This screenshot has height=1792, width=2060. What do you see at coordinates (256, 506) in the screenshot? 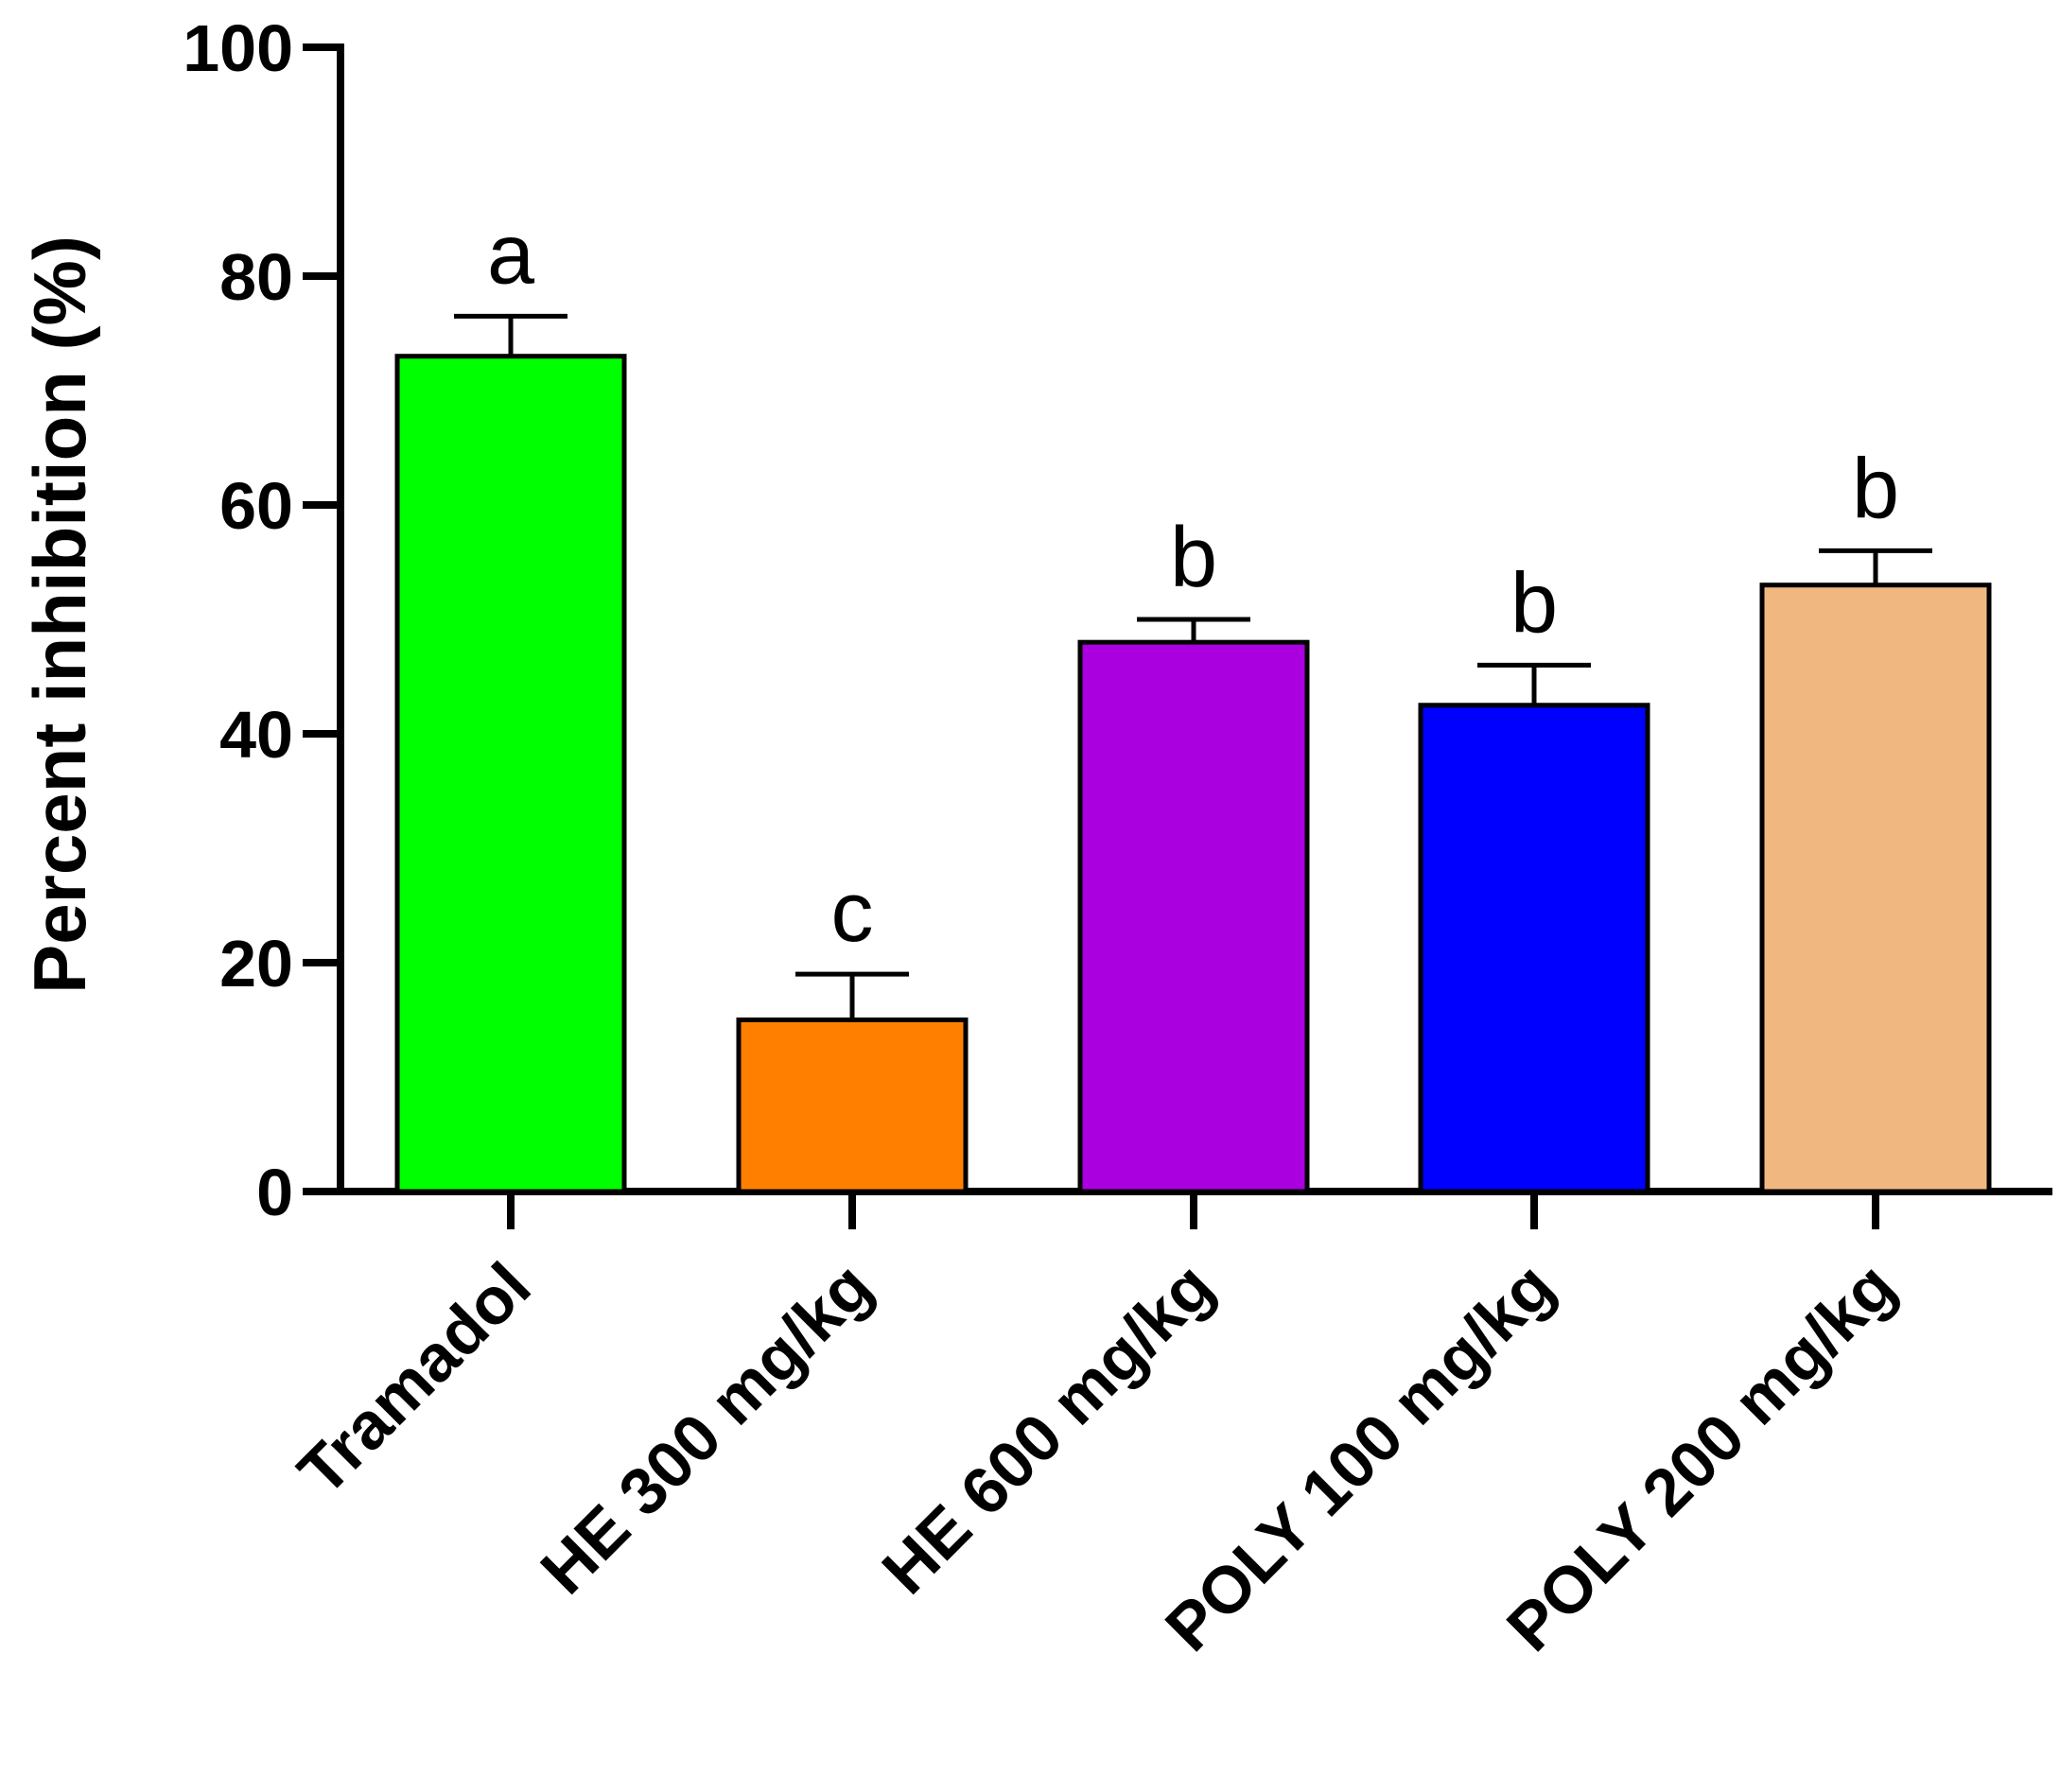
I see `y-tick-label-60: 60` at bounding box center [256, 506].